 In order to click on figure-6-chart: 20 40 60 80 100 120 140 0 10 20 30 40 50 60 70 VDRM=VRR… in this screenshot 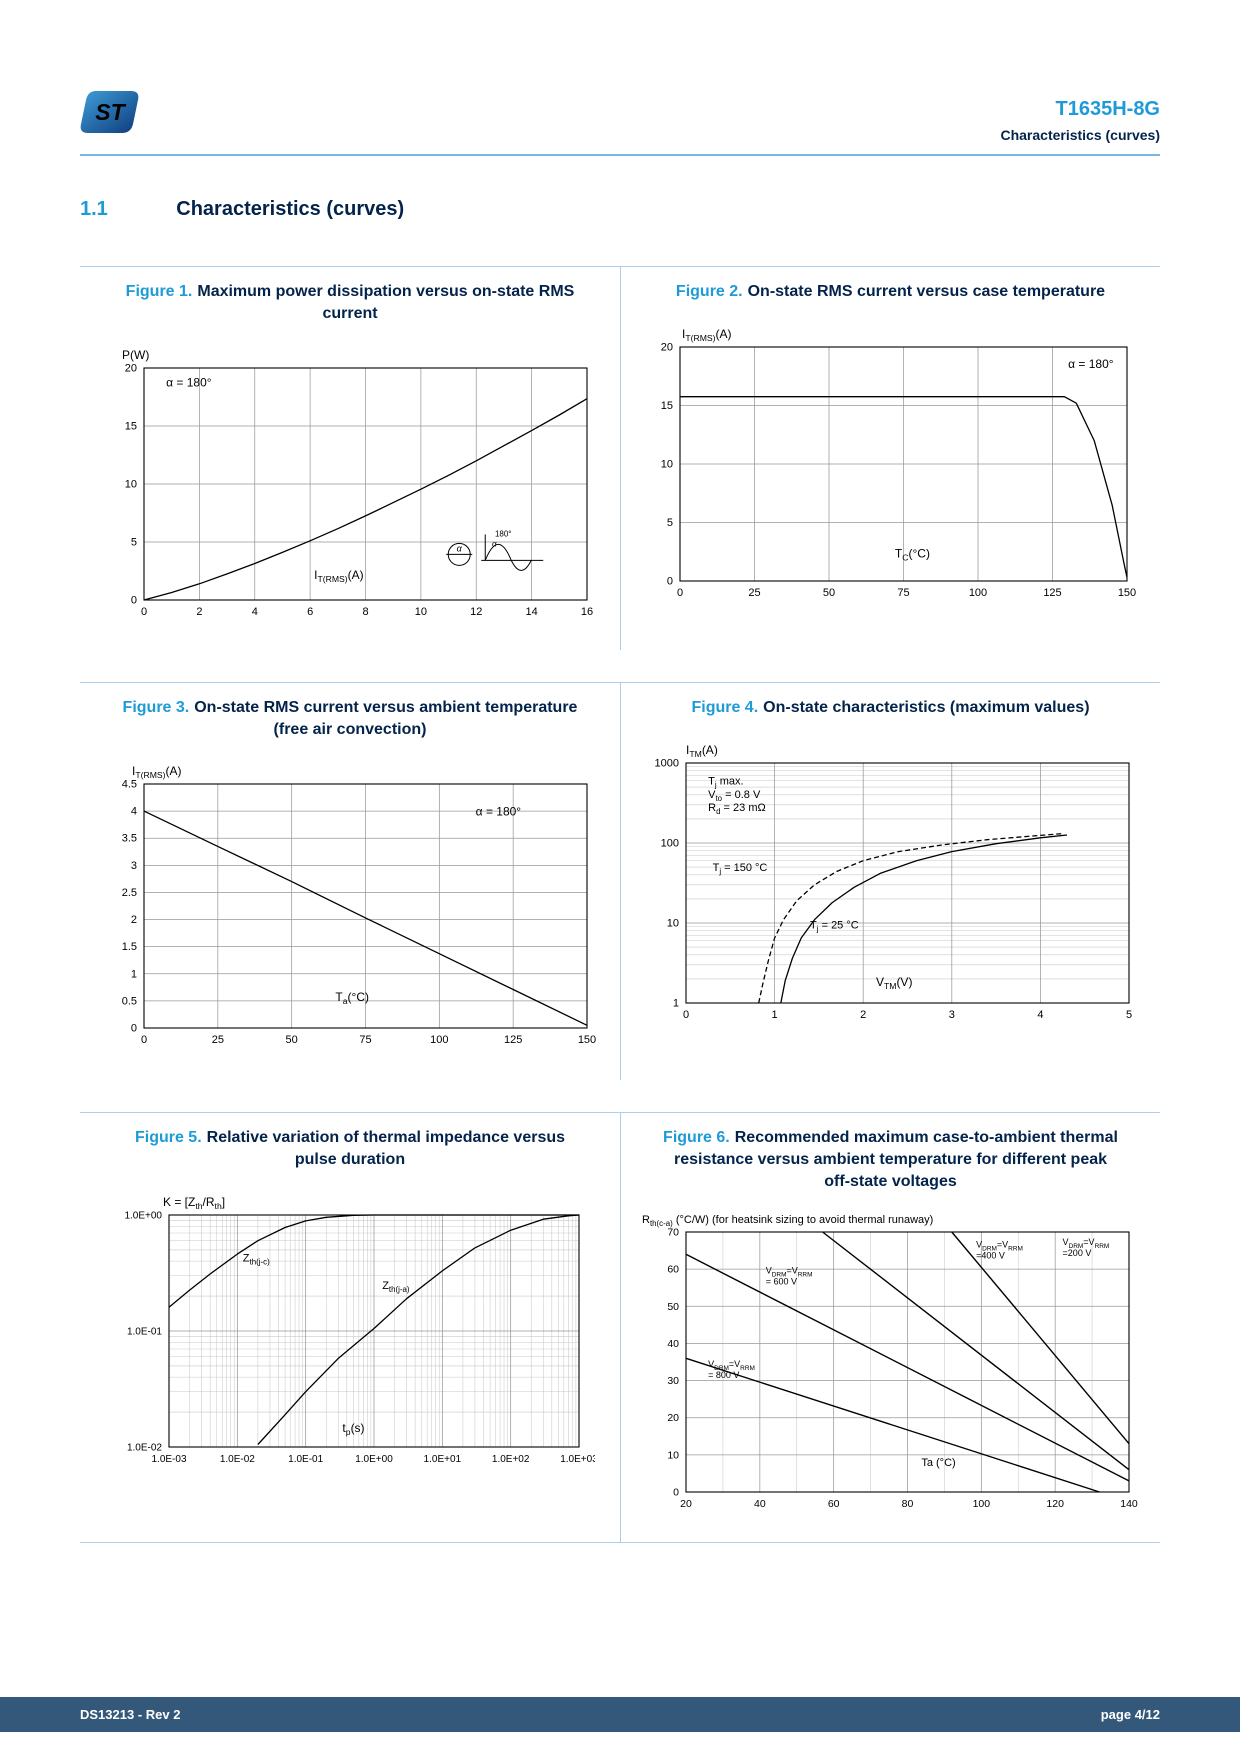, I will do `click(890, 1362)`.